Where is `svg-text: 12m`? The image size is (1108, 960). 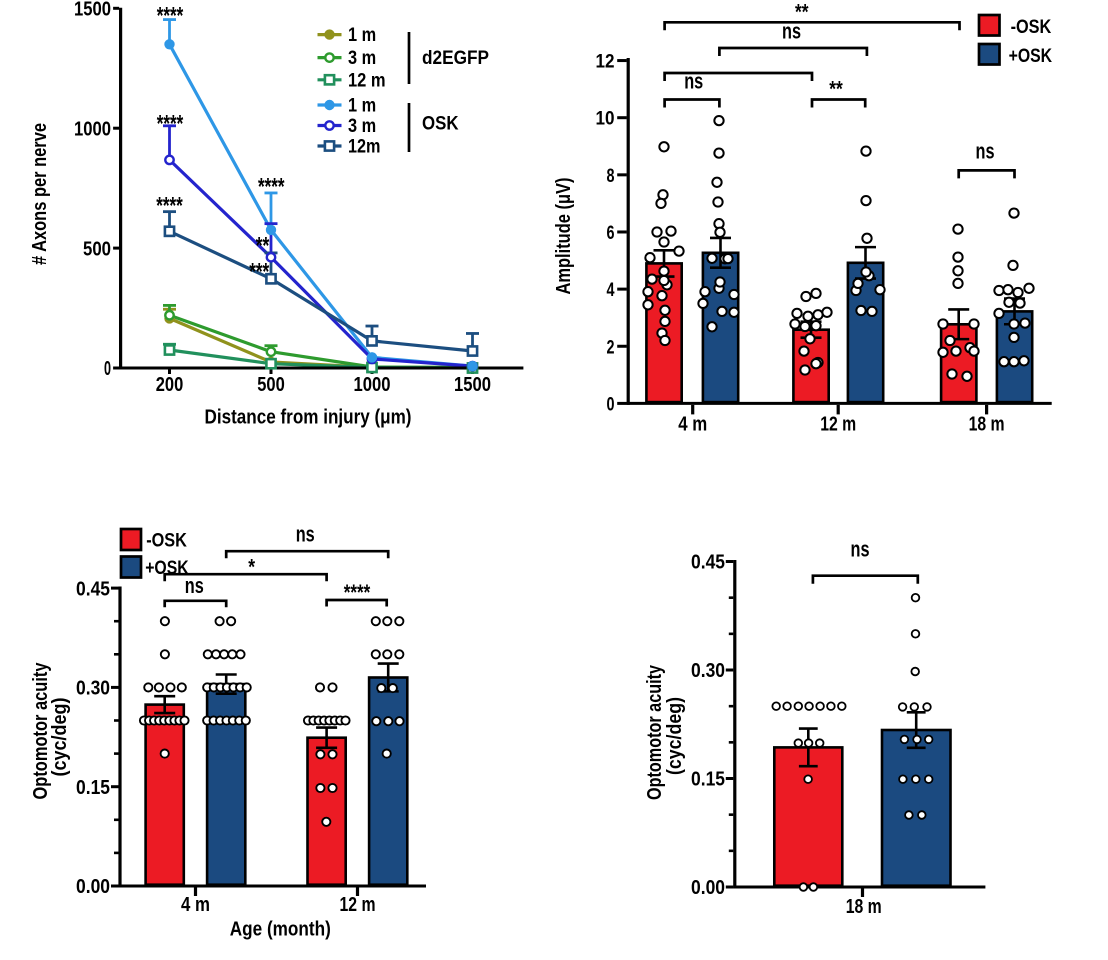
svg-text: 12m is located at coordinates (364, 147).